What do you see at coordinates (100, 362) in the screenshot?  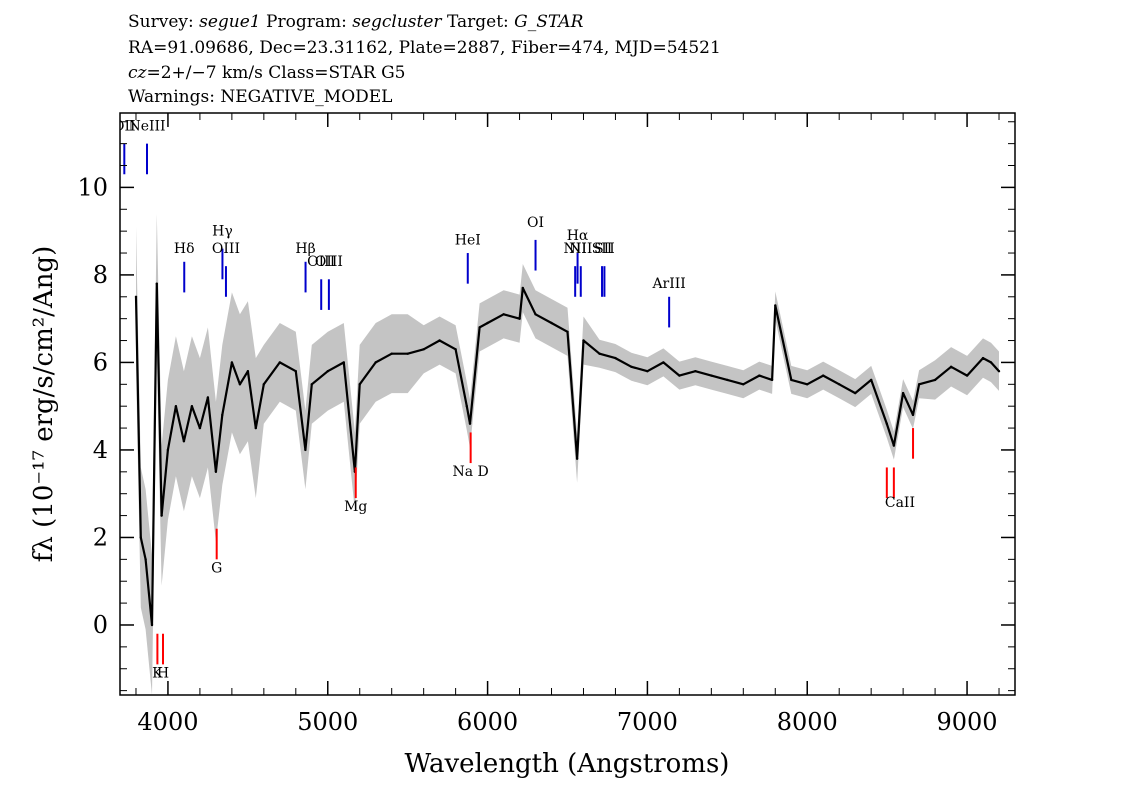 I see `y-tick-label: 6` at bounding box center [100, 362].